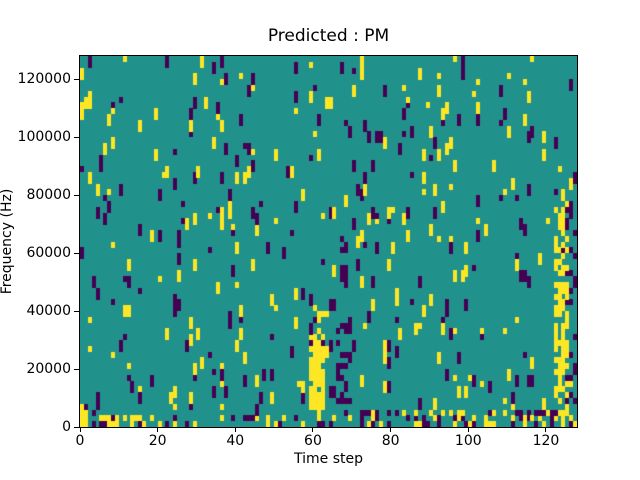  What do you see at coordinates (157, 441) in the screenshot?
I see `x-tick-label: 20` at bounding box center [157, 441].